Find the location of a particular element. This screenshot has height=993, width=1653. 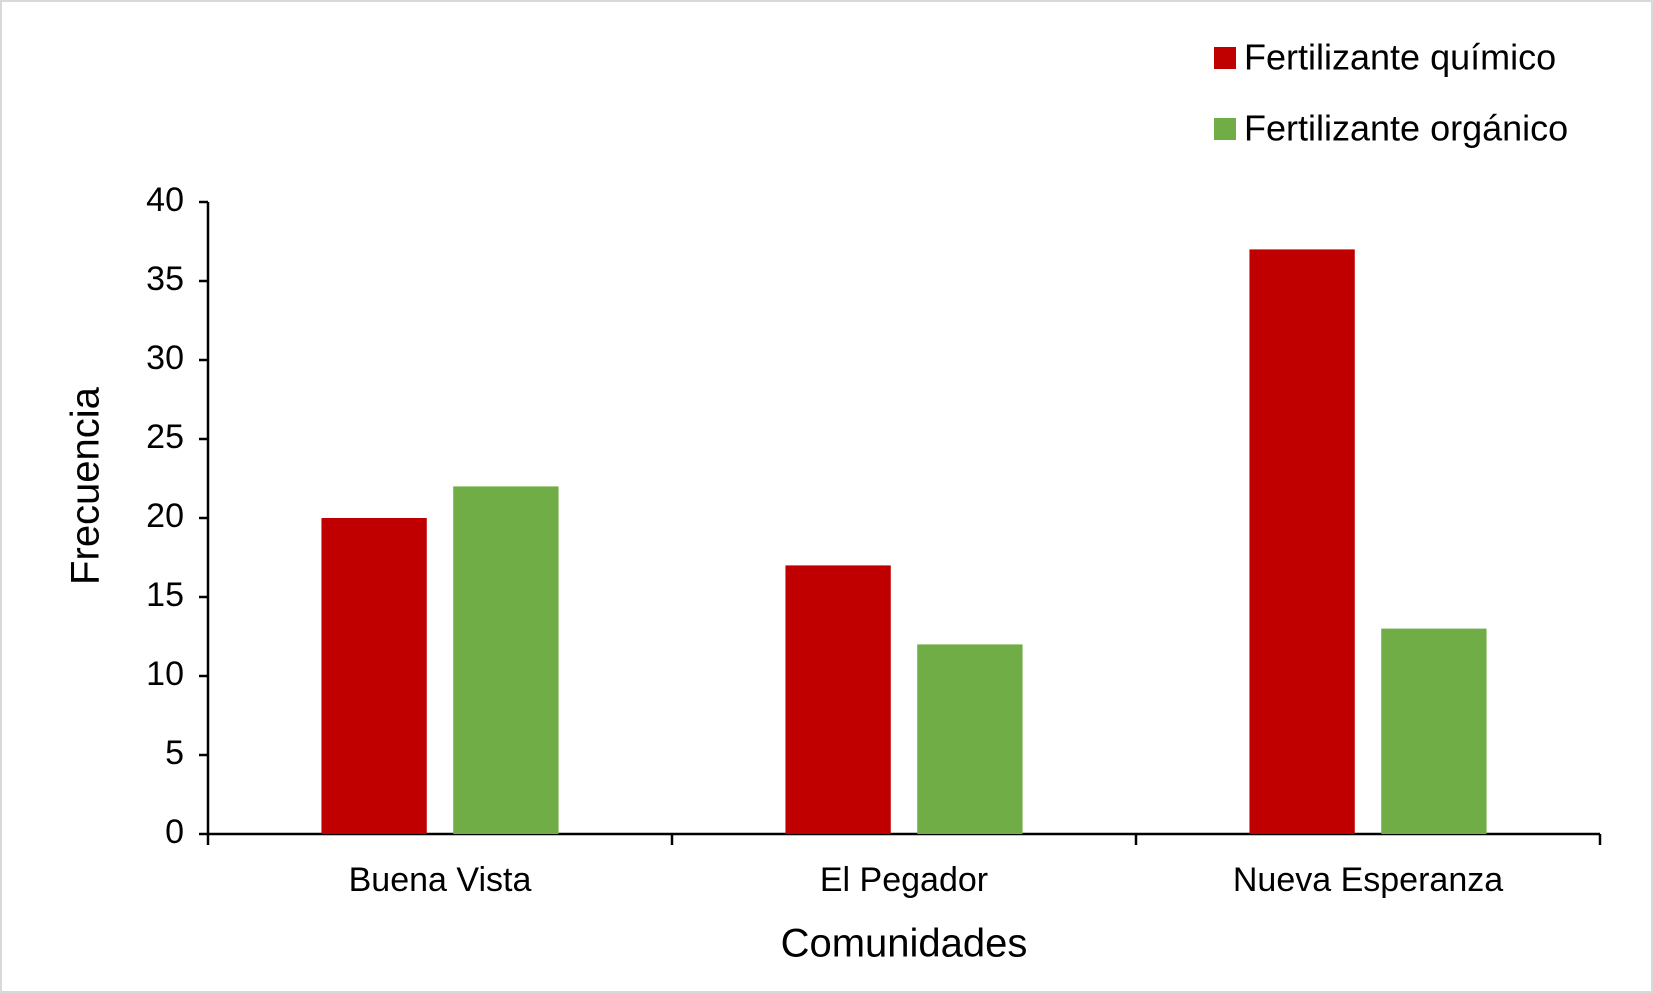

x-tick-label: Buena Vista is located at coordinates (440, 880).